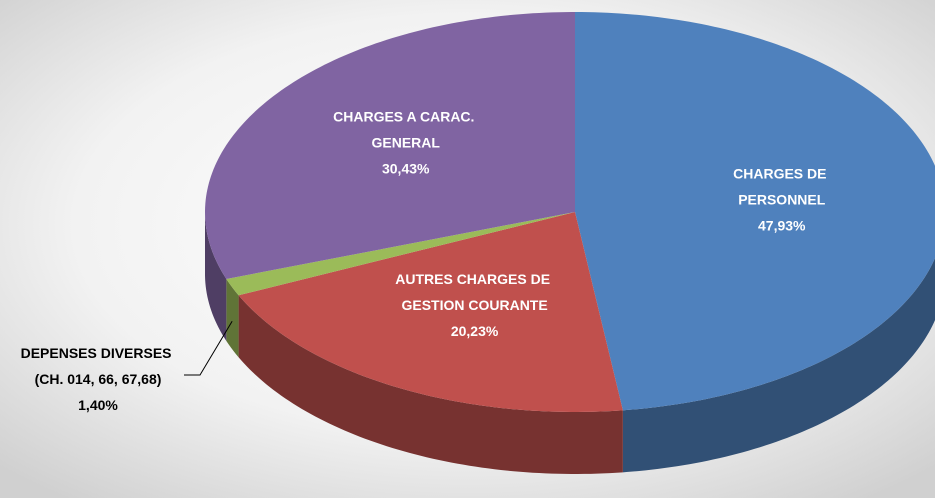  I want to click on slice-value-label: 1,40%, so click(98, 405).